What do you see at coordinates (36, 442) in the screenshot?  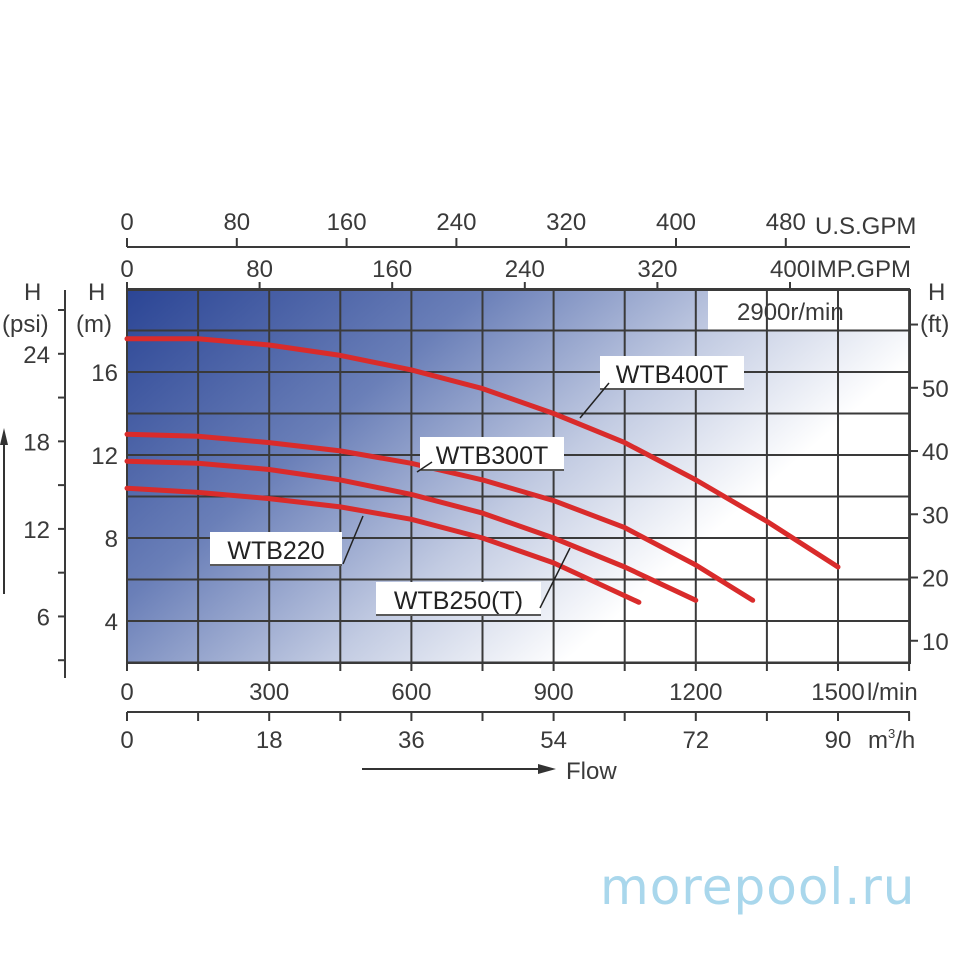 I see `h-psi-tick-label: 18` at bounding box center [36, 442].